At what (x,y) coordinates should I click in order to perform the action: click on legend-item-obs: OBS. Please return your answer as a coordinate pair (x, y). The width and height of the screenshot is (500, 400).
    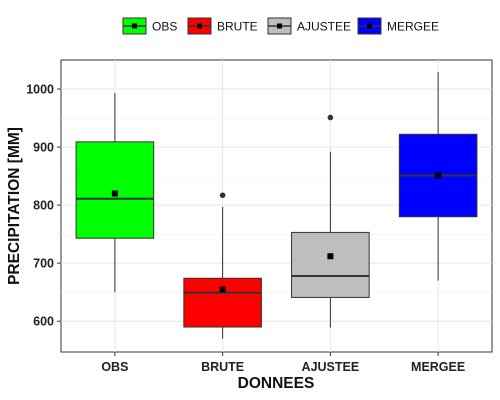
    Looking at the image, I should click on (149, 26).